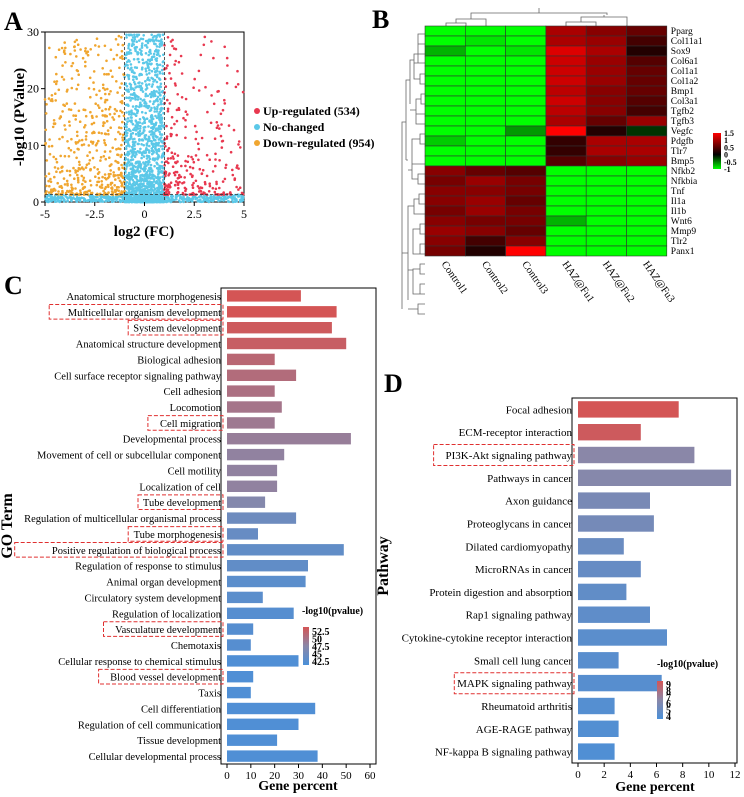 The image size is (744, 797). What do you see at coordinates (683, 252) in the screenshot?
I see `heatmap-row-label: Panx1` at bounding box center [683, 252].